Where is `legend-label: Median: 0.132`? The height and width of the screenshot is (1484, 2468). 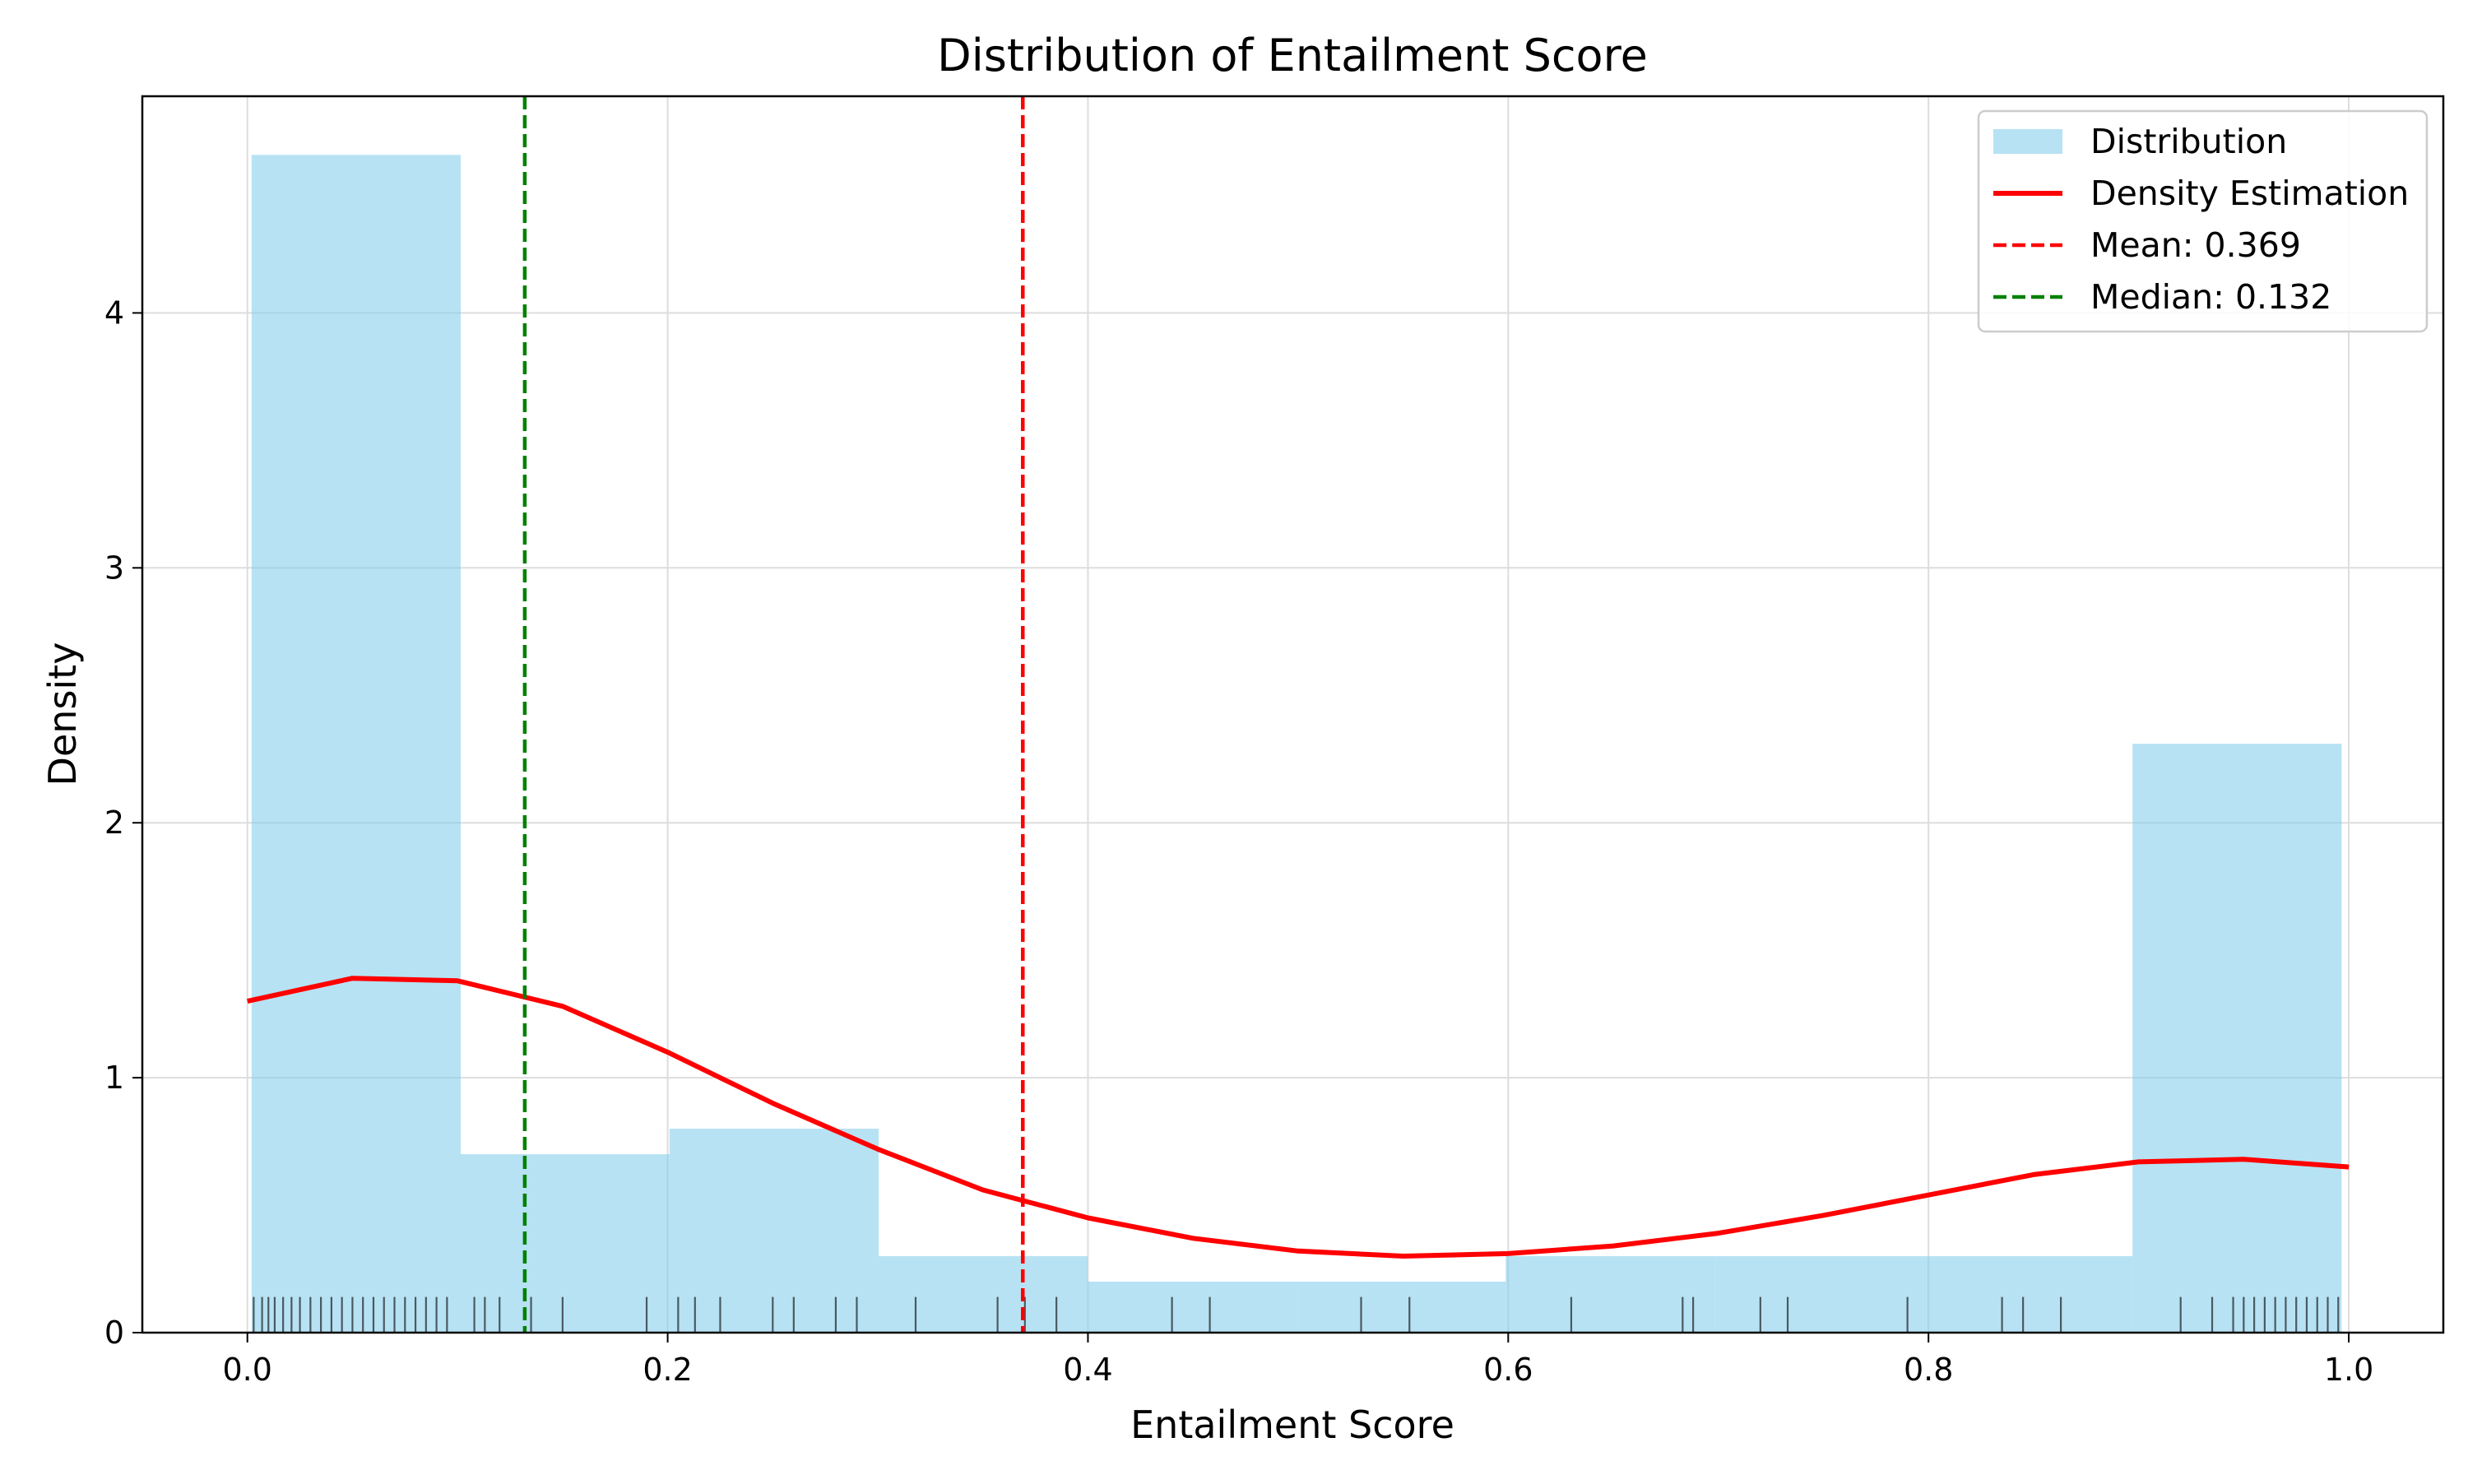 legend-label: Median: 0.132 is located at coordinates (2210, 297).